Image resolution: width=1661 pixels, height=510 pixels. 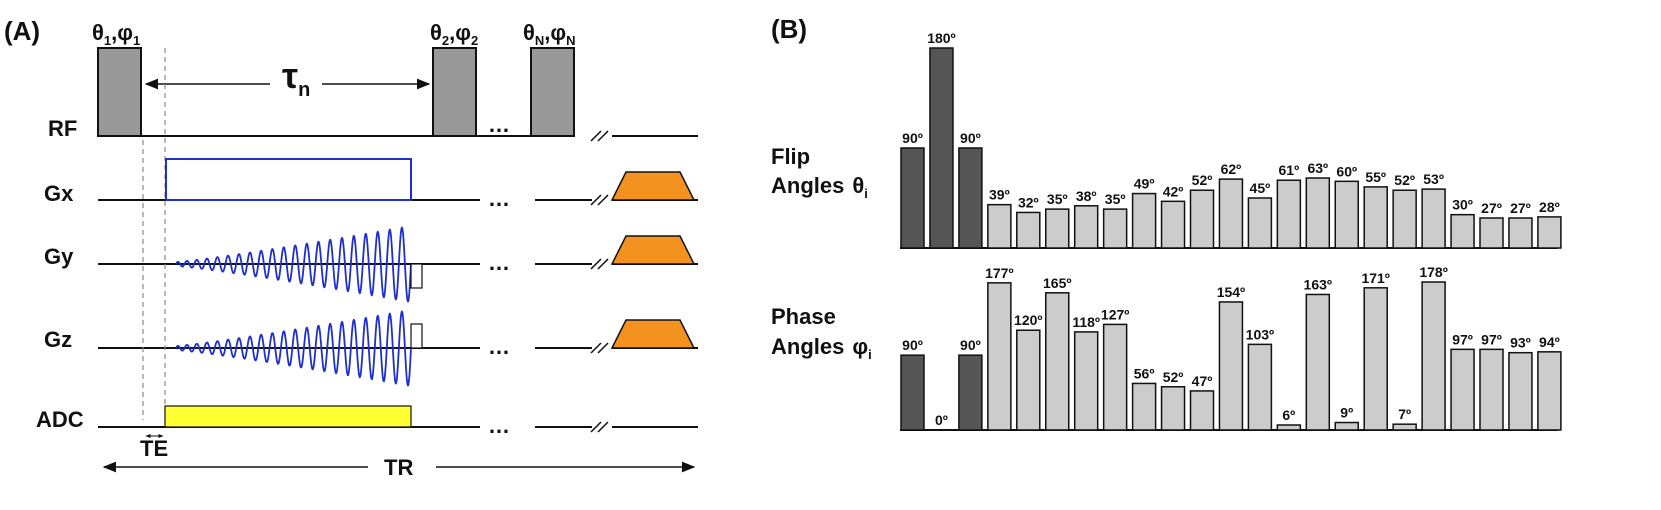 I want to click on flip-angle-bar-label-7: 38º, so click(x=1086, y=196).